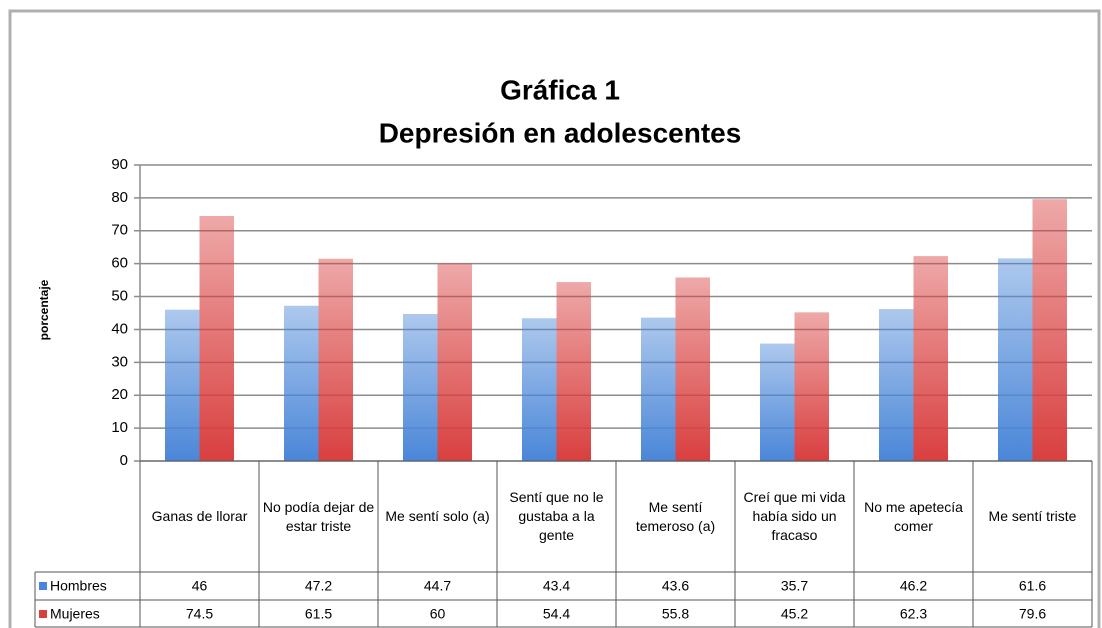  What do you see at coordinates (318, 614) in the screenshot?
I see `table-value: 61.5` at bounding box center [318, 614].